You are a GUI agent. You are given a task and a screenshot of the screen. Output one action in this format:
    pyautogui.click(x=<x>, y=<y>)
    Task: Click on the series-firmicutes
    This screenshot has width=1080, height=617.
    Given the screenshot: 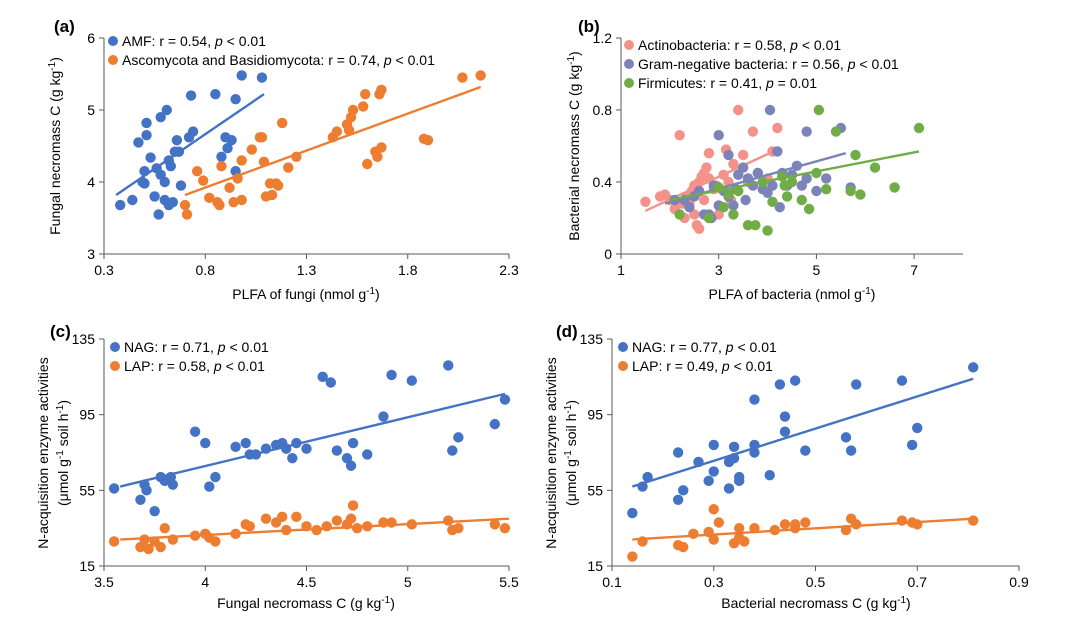 What is the action you would take?
    pyautogui.click(x=797, y=170)
    